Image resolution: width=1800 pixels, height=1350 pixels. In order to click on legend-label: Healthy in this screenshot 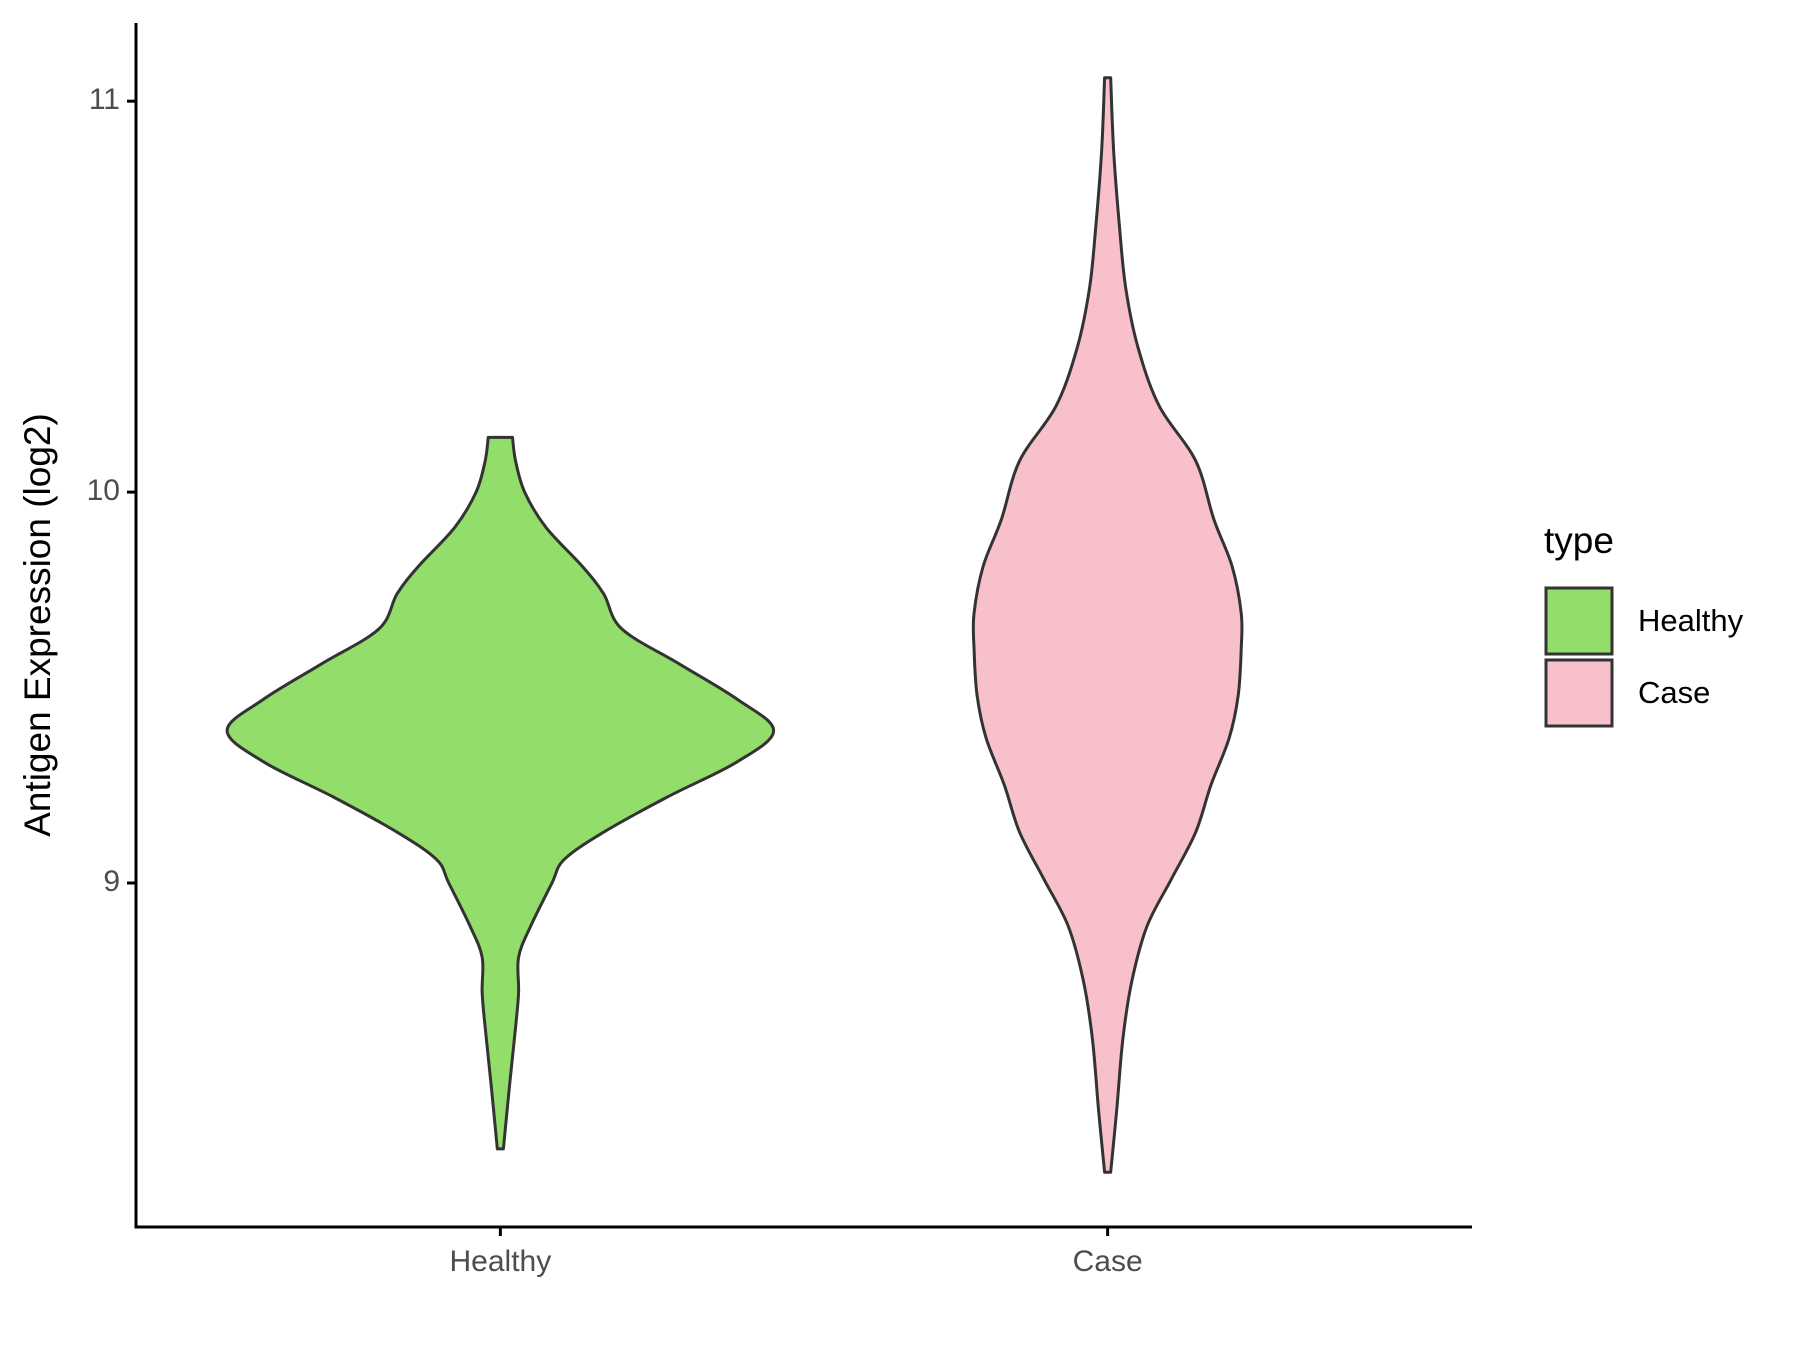, I will do `click(1691, 620)`.